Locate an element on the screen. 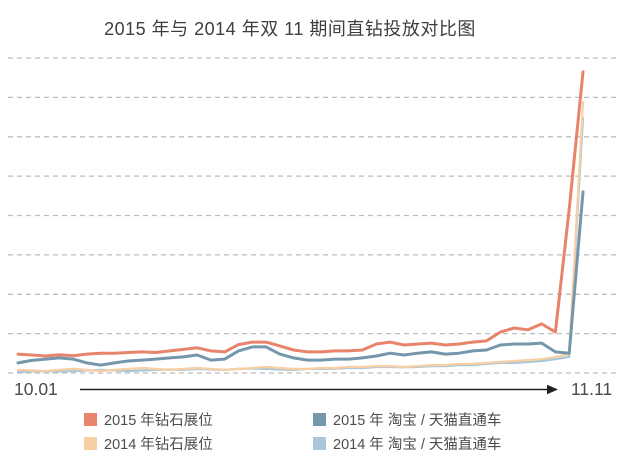 This screenshot has height=475, width=626. legend-item-2014-zuanshi: 2014 年钻石展位 is located at coordinates (198, 444).